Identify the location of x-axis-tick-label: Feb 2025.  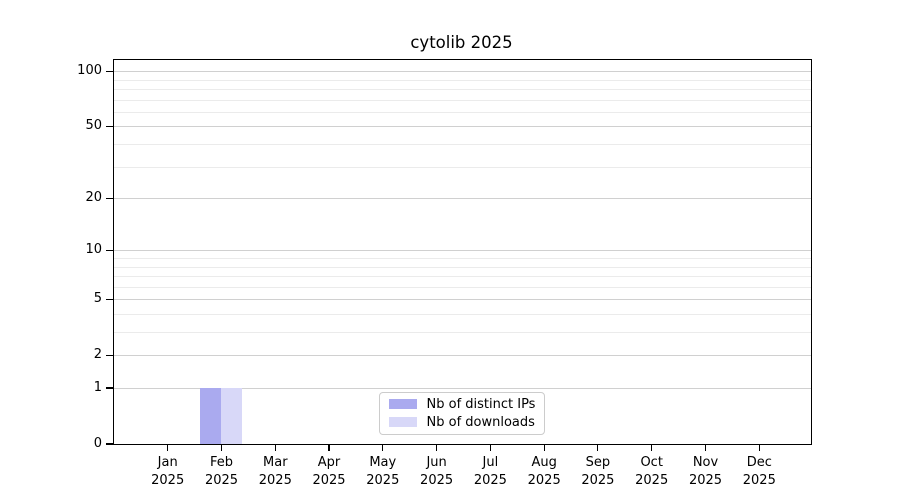
(222, 471).